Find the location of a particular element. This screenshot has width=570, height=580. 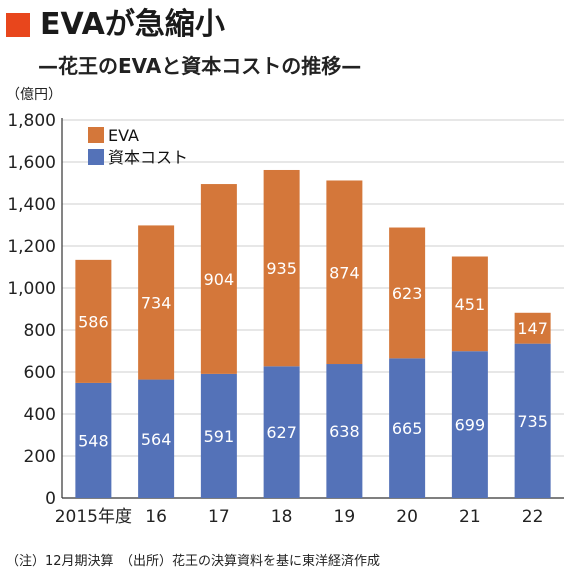

y-tick-label: 0 is located at coordinates (50, 499).